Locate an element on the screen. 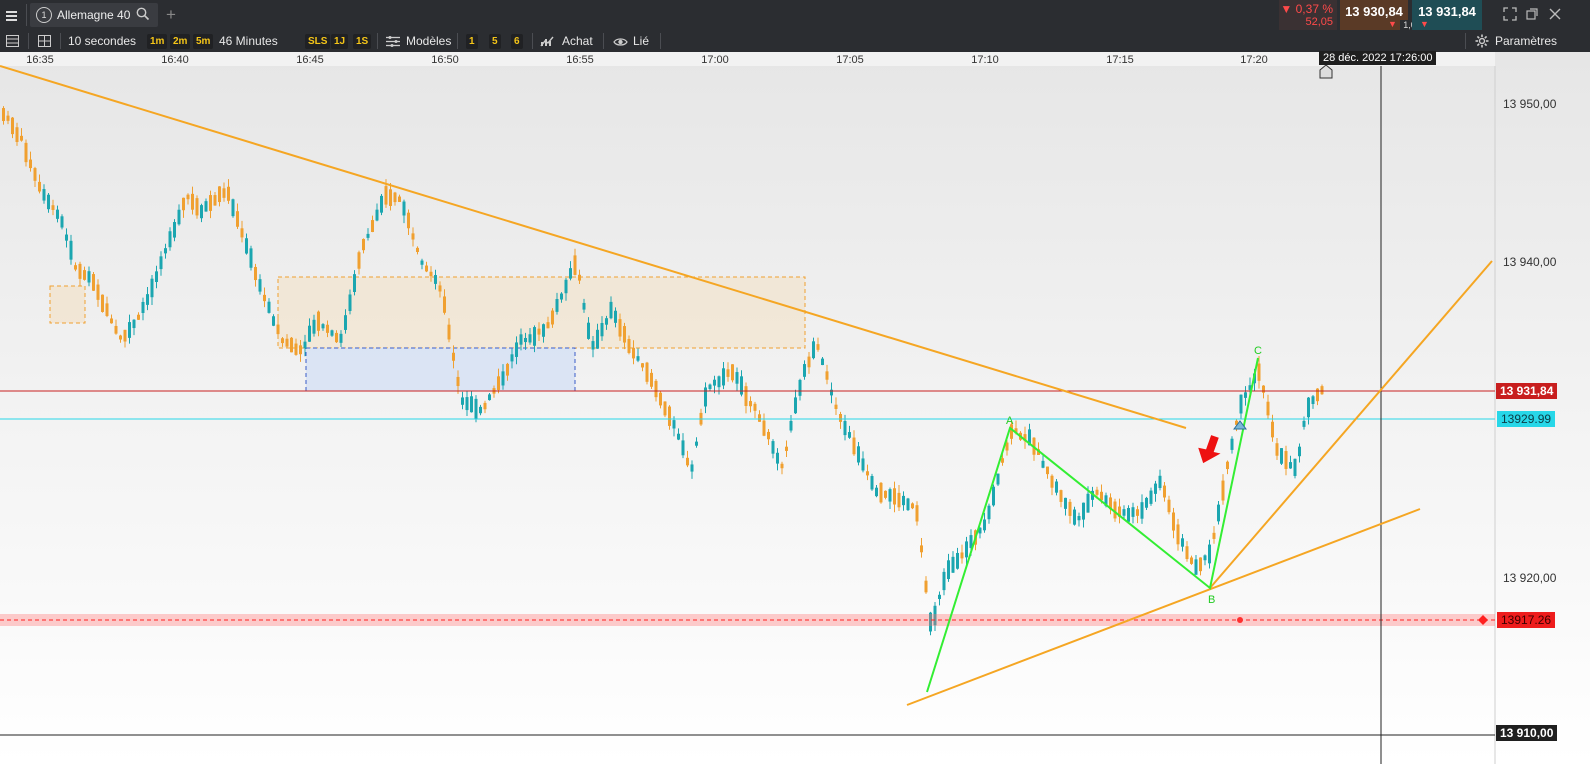  uptrend-line-steep is located at coordinates (1351, 424).